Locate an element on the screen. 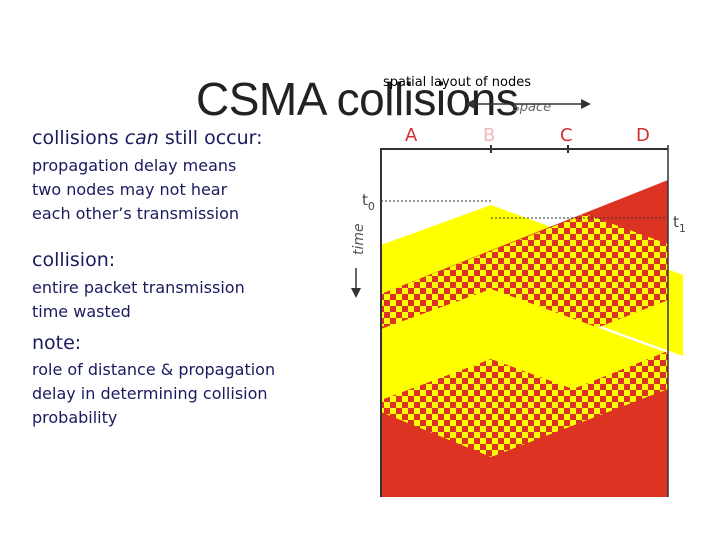 The height and width of the screenshot is (540, 720). collision-overlap-region-lower is located at coordinates (524, 404).